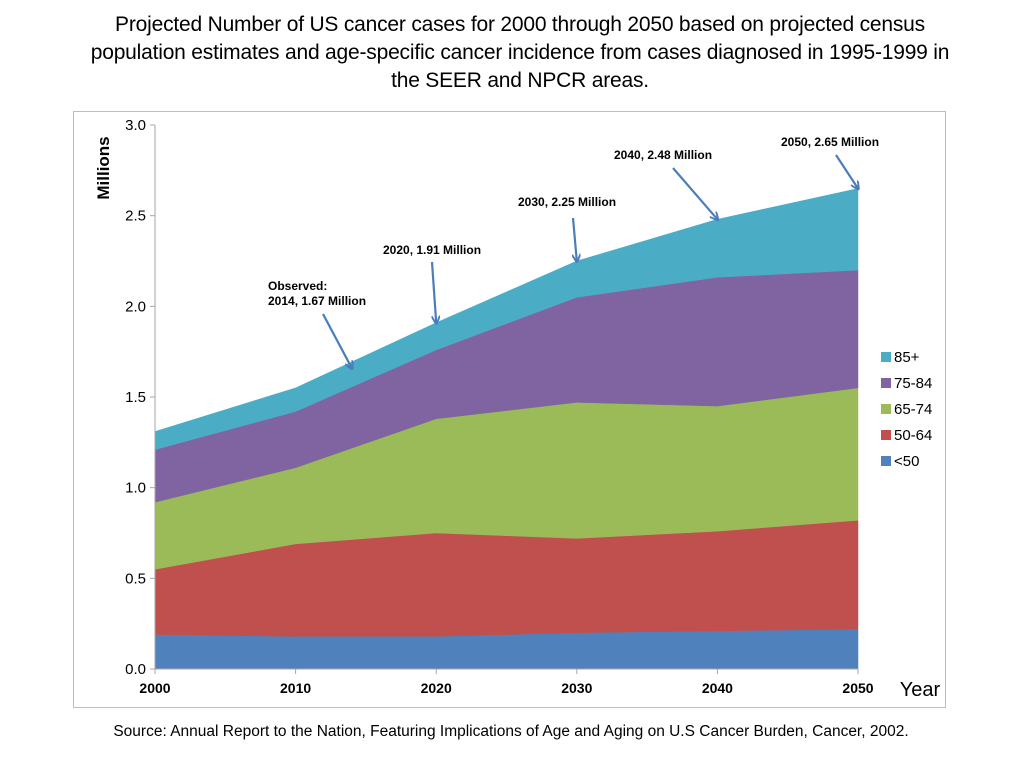 The width and height of the screenshot is (1022, 766). What do you see at coordinates (830, 161) in the screenshot?
I see `annotation-2050: 2050, 2.65 Million` at bounding box center [830, 161].